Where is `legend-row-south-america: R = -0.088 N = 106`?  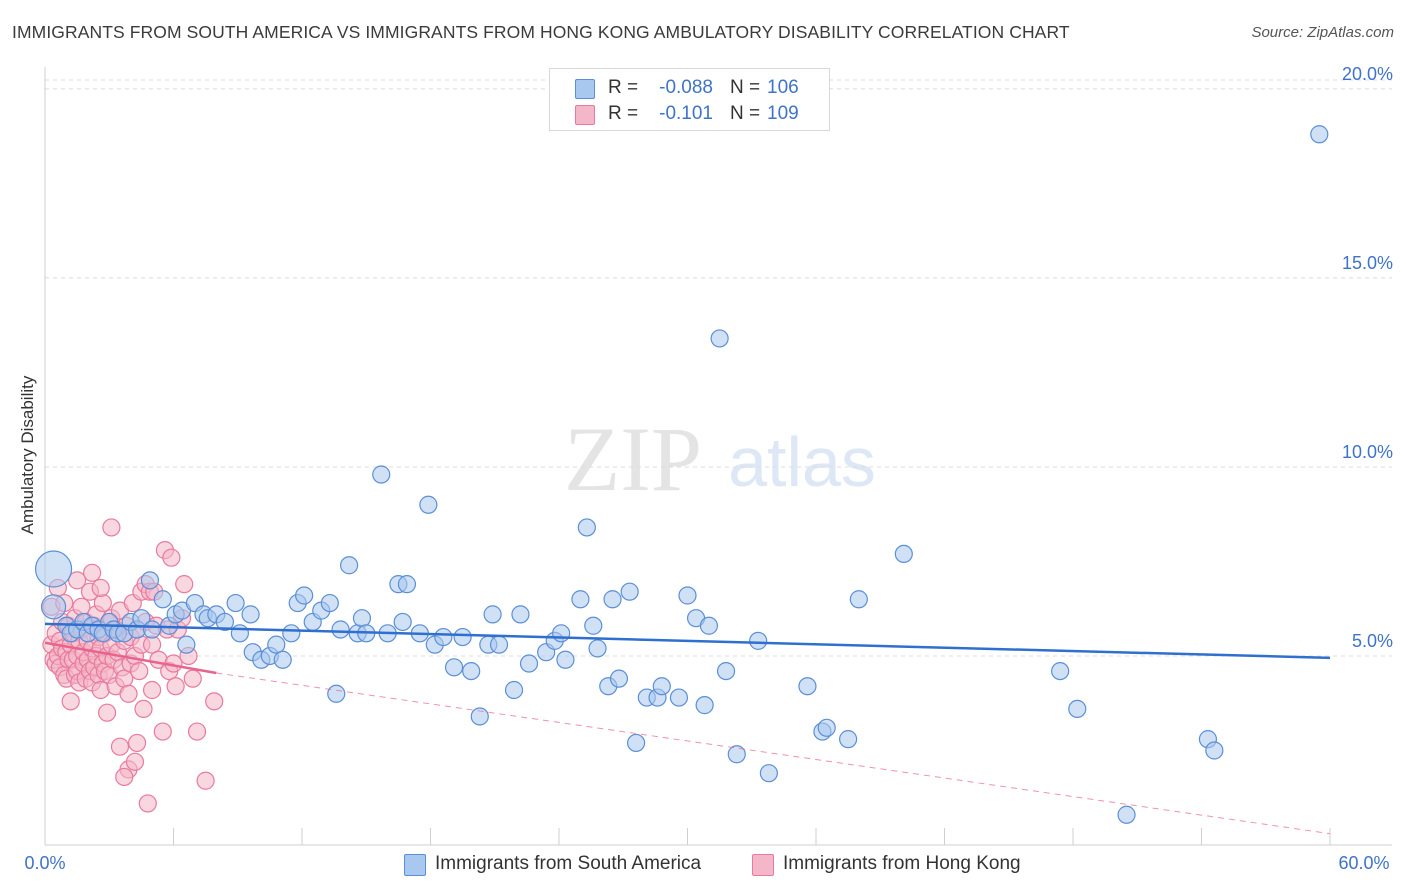 legend-row-south-america: R = -0.088 N = 106 is located at coordinates (689, 88).